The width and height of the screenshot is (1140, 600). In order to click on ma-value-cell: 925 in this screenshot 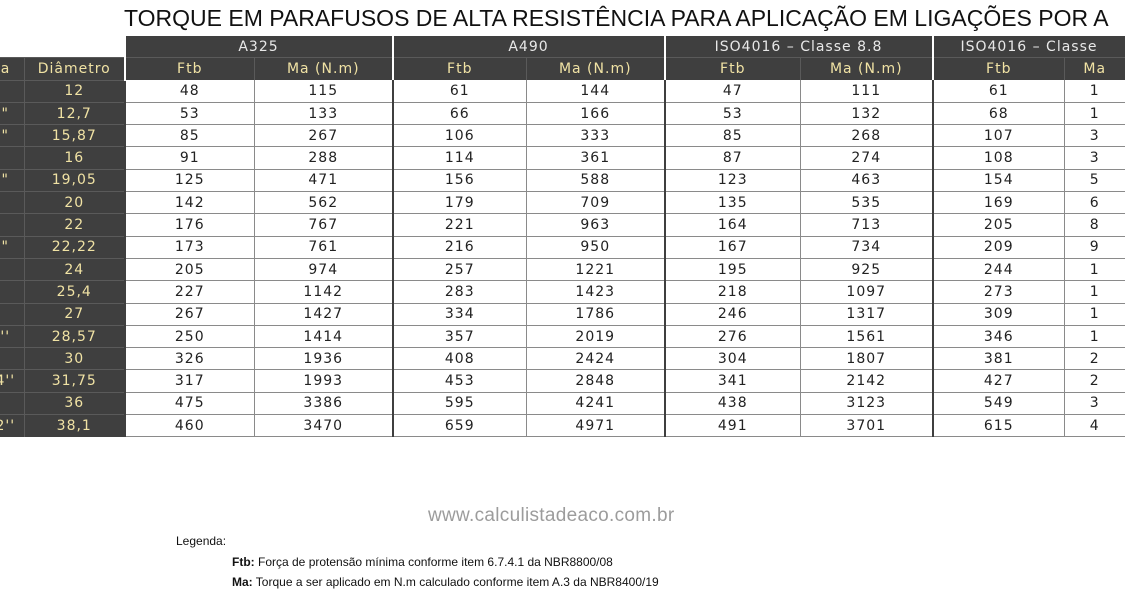, I will do `click(866, 270)`.